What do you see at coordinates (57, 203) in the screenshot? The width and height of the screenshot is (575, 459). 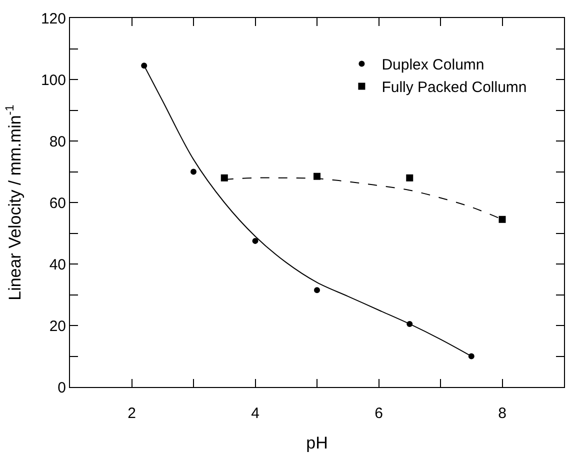 I see `y-tick-label: 60` at bounding box center [57, 203].